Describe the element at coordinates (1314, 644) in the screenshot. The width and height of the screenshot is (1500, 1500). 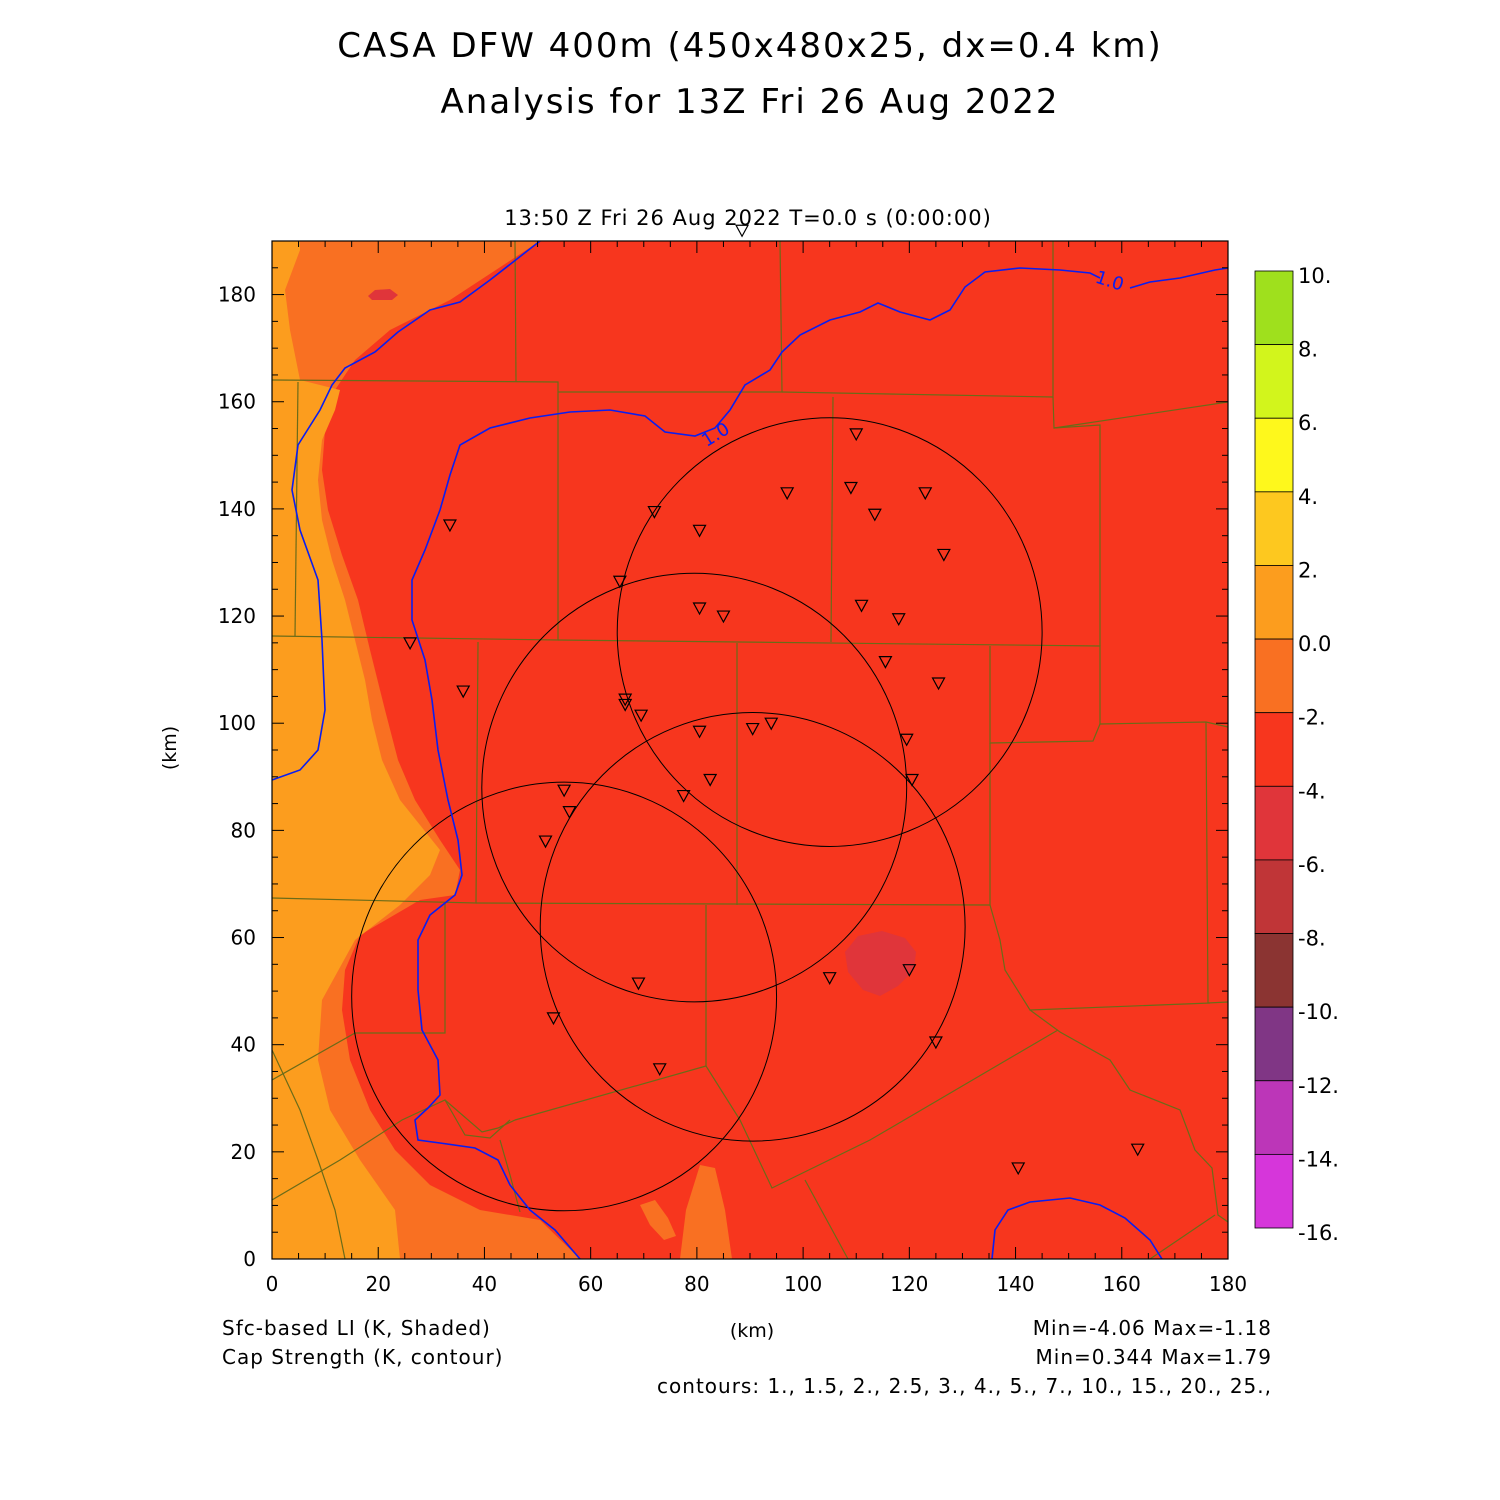
I see `colorbar-label: 0.0` at that location.